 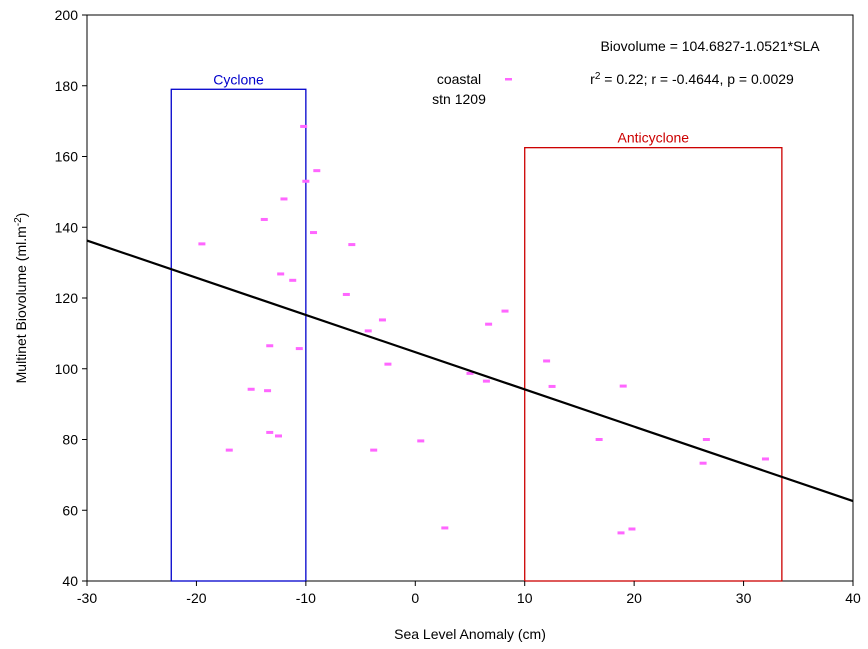 I want to click on region-box, so click(x=238, y=335).